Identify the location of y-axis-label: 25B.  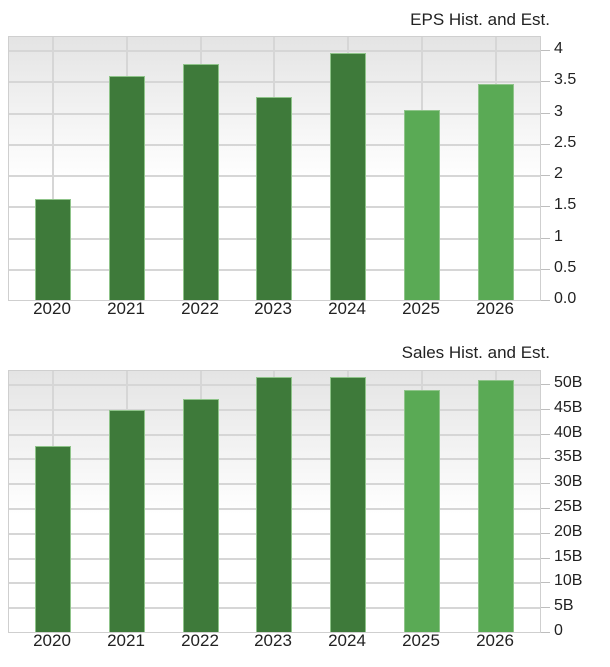
(568, 506).